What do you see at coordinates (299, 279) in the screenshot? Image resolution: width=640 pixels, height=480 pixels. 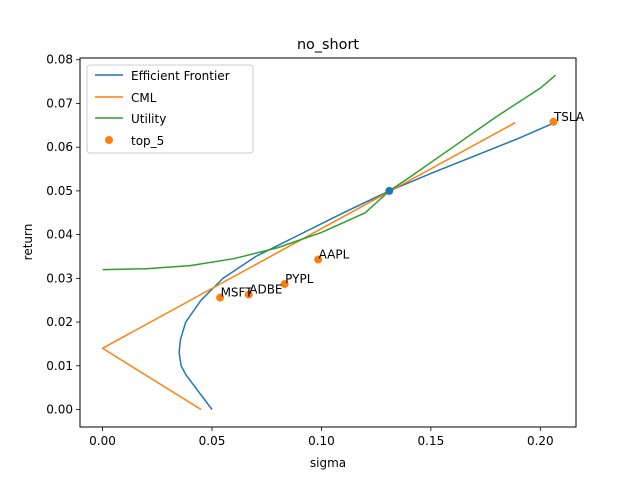 I see `top5-label-pypl: PYPL` at bounding box center [299, 279].